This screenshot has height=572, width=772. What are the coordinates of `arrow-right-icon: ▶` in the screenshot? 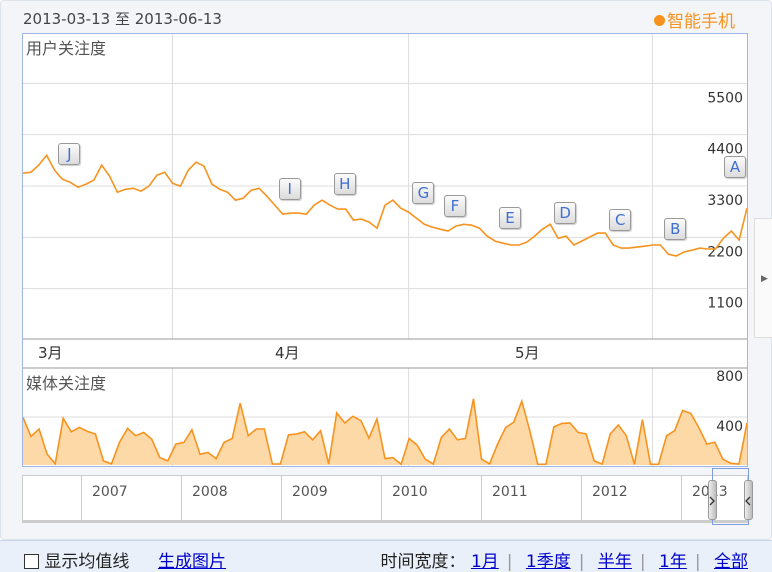 It's located at (764, 279).